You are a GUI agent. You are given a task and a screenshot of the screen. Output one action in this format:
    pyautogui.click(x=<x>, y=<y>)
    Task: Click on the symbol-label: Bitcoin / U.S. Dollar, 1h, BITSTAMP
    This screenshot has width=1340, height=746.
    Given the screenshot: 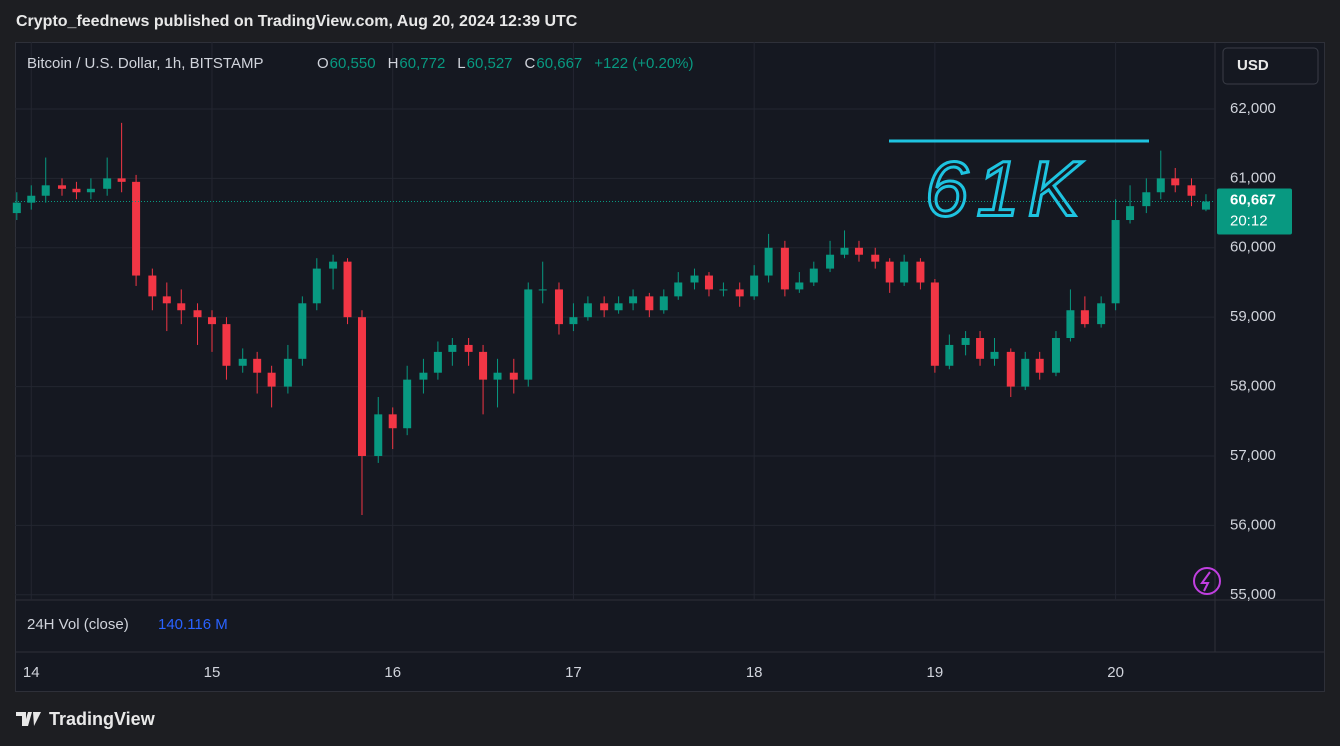 What is the action you would take?
    pyautogui.click(x=145, y=63)
    